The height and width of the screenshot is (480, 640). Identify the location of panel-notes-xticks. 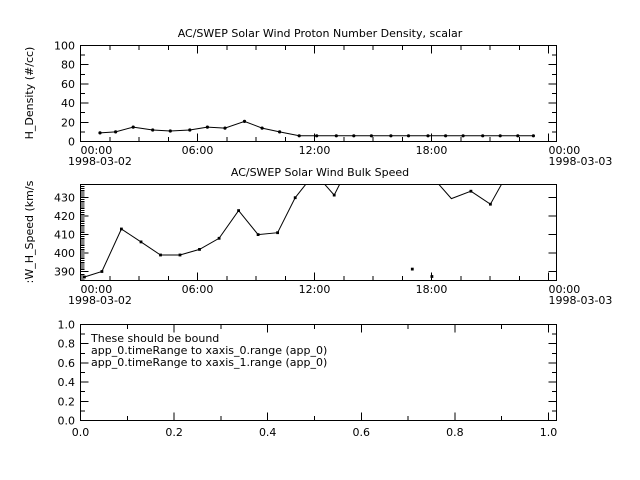
(314, 372).